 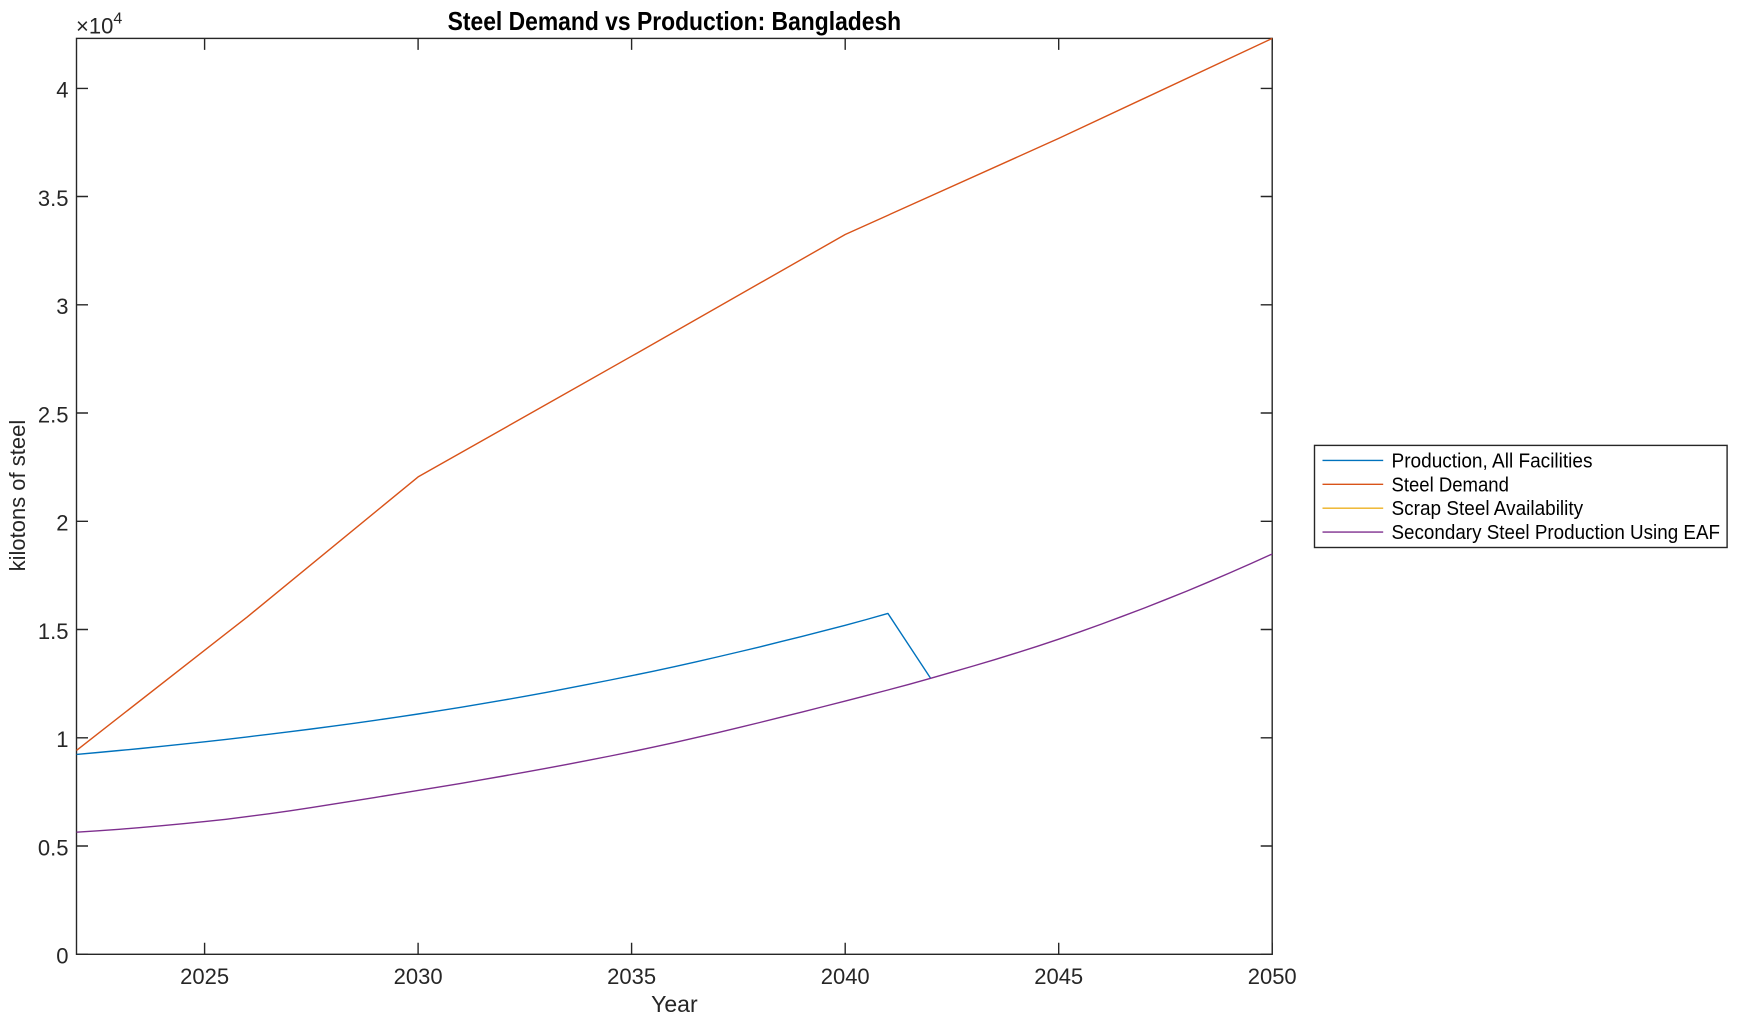 I want to click on svg-text:Secondary Steel Production Usi: Secondary Steel Production Using EAF, so click(x=1556, y=533).